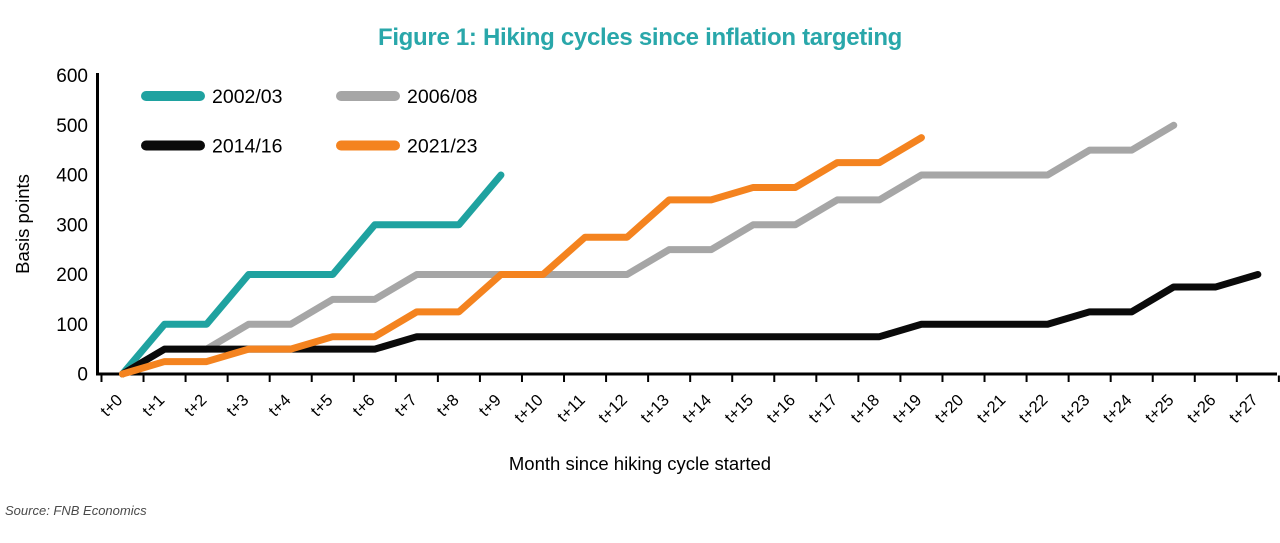  Describe the element at coordinates (1118, 409) in the screenshot. I see `x-tick-label: t+24` at that location.